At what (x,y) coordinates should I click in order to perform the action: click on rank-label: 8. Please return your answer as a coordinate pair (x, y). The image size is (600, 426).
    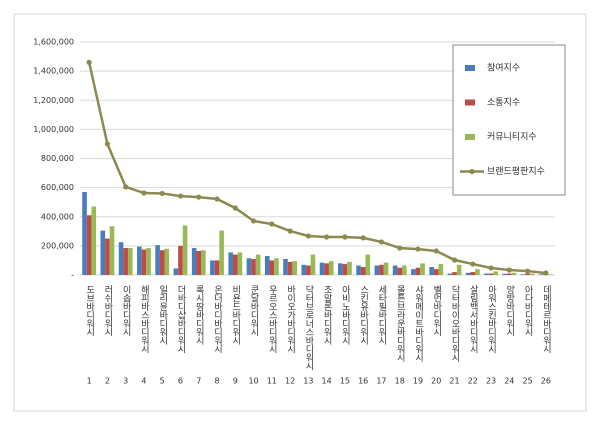
    Looking at the image, I should click on (216, 381).